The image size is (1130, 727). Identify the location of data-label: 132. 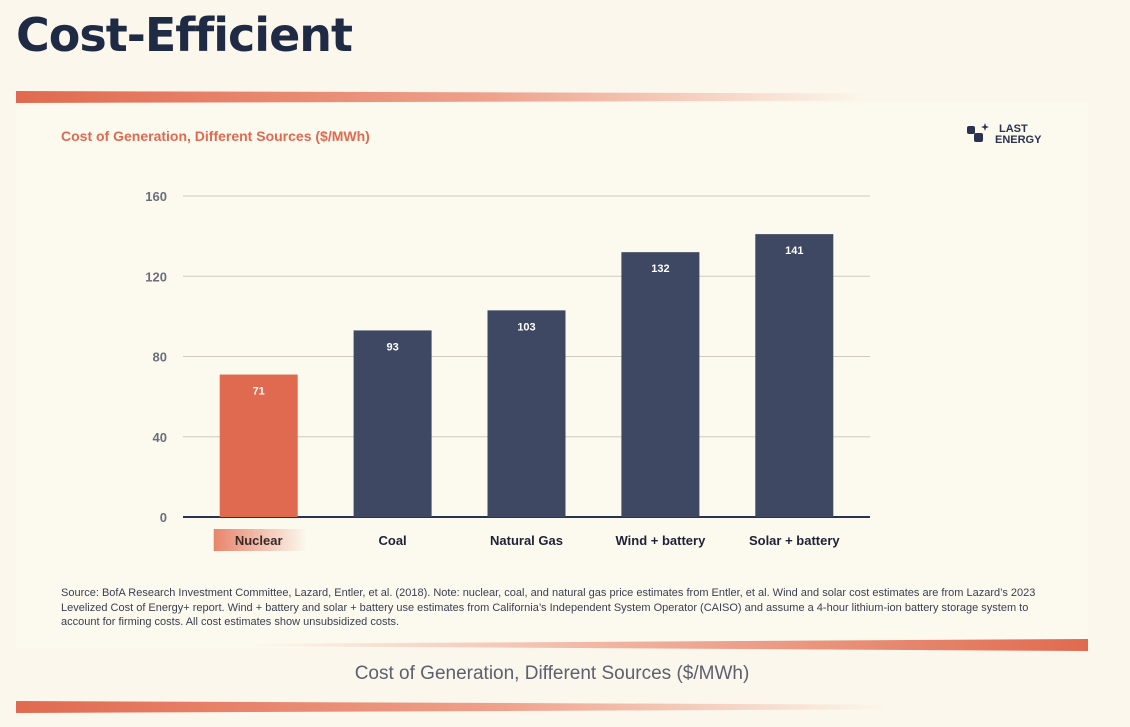
(660, 269).